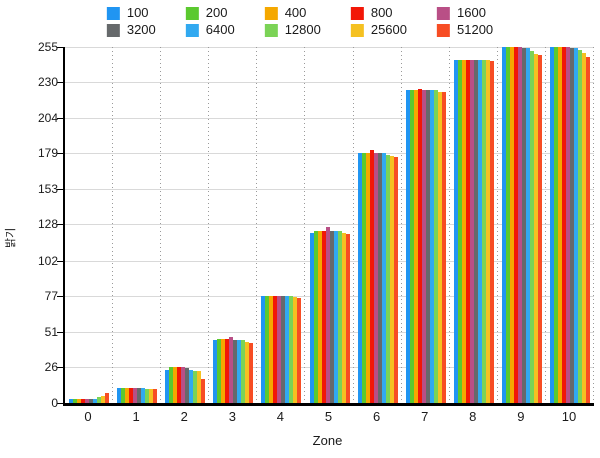 This screenshot has width=600, height=458. I want to click on y-tick-label: 230, so click(47, 81).